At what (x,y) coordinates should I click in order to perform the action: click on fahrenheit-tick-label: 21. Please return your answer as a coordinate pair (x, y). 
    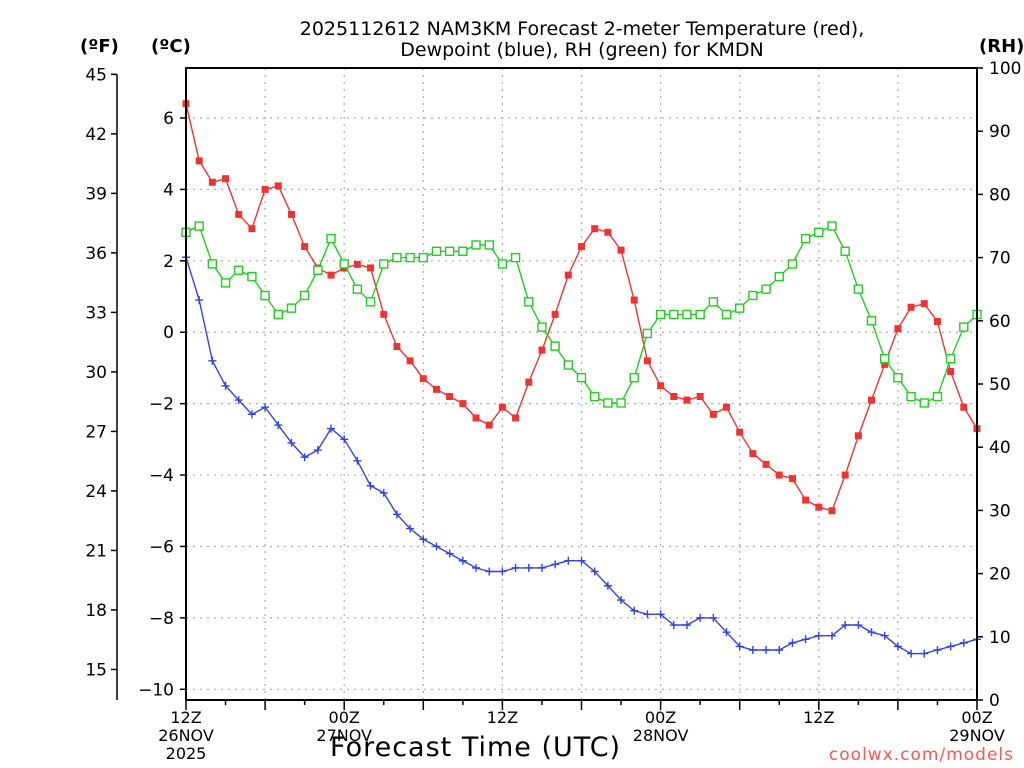
    Looking at the image, I should click on (96, 551).